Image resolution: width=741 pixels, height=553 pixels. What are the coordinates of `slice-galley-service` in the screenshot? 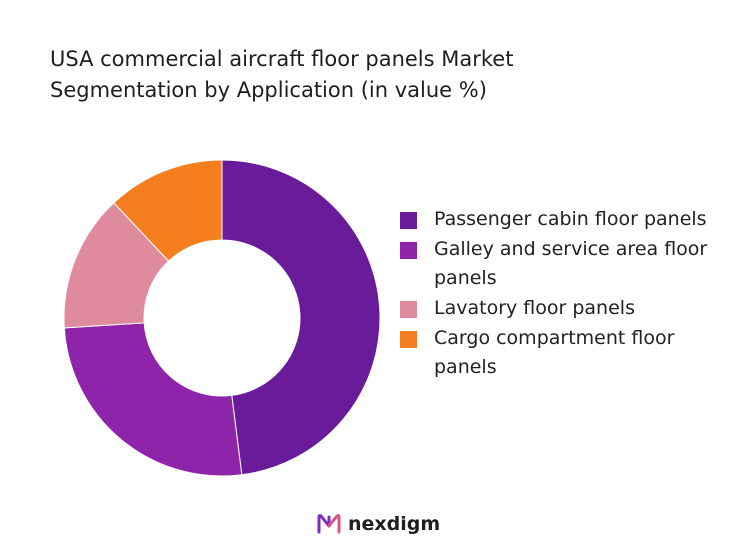 It's located at (153, 399).